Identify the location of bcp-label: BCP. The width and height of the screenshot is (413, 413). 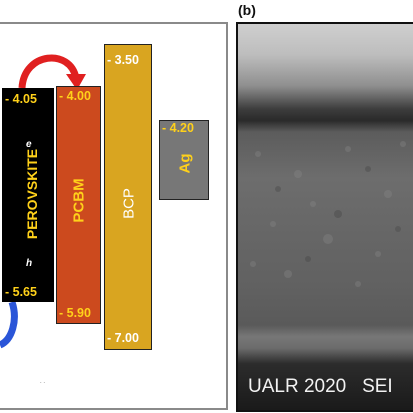
(129, 203).